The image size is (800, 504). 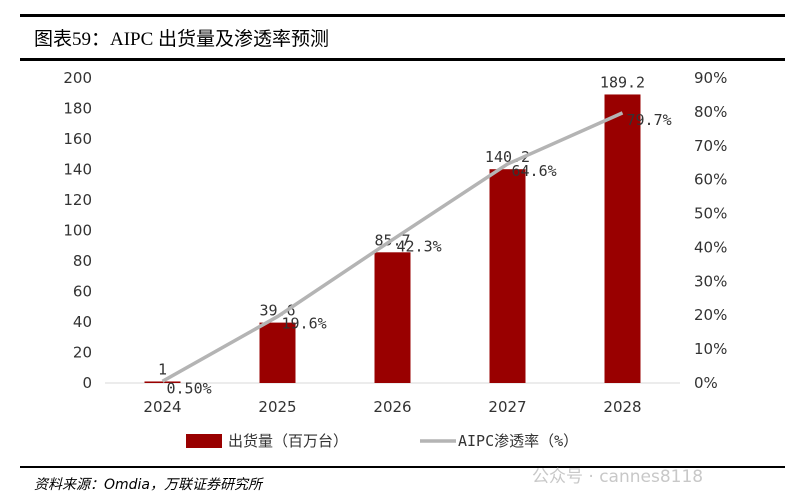 What do you see at coordinates (277, 311) in the screenshot?
I see `bar-value-label: 39.6` at bounding box center [277, 311].